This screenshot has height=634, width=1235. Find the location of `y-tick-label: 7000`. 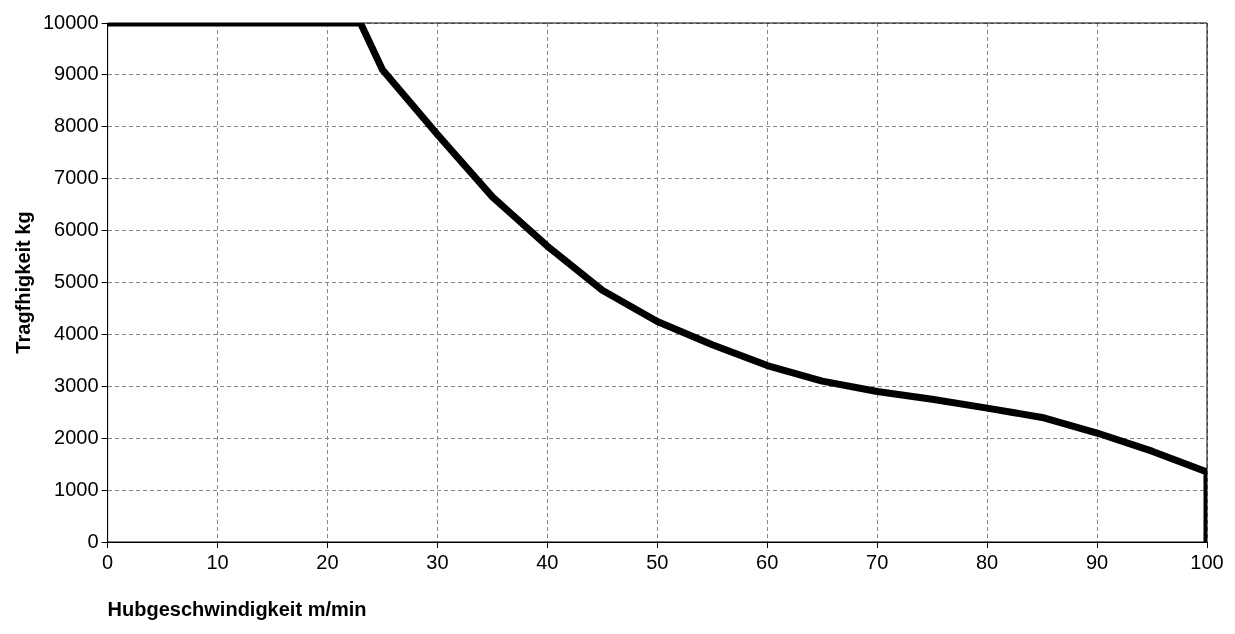

y-tick-label: 7000 is located at coordinates (76, 177).